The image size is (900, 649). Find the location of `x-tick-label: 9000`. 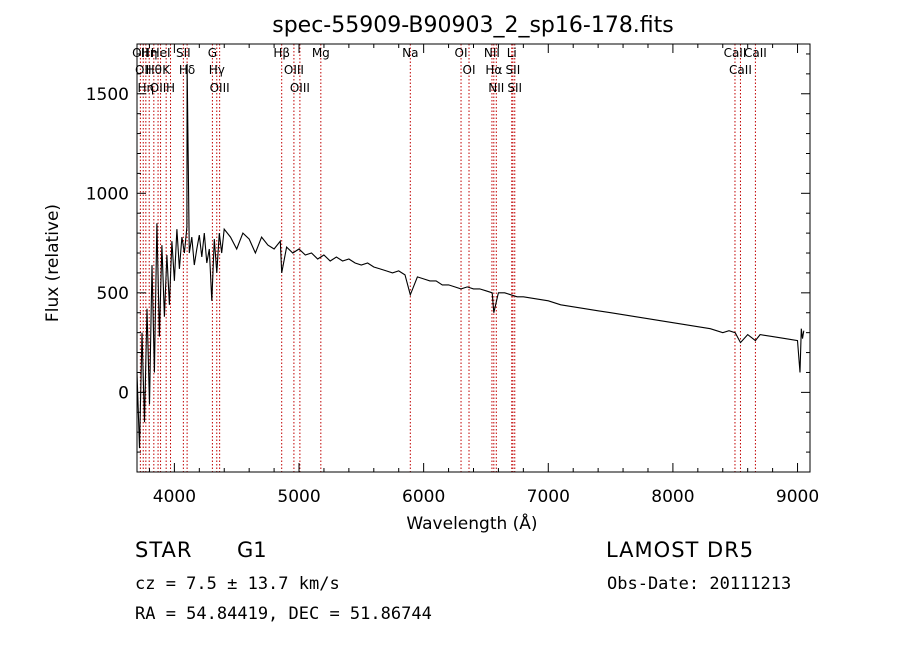

x-tick-label: 9000 is located at coordinates (797, 497).